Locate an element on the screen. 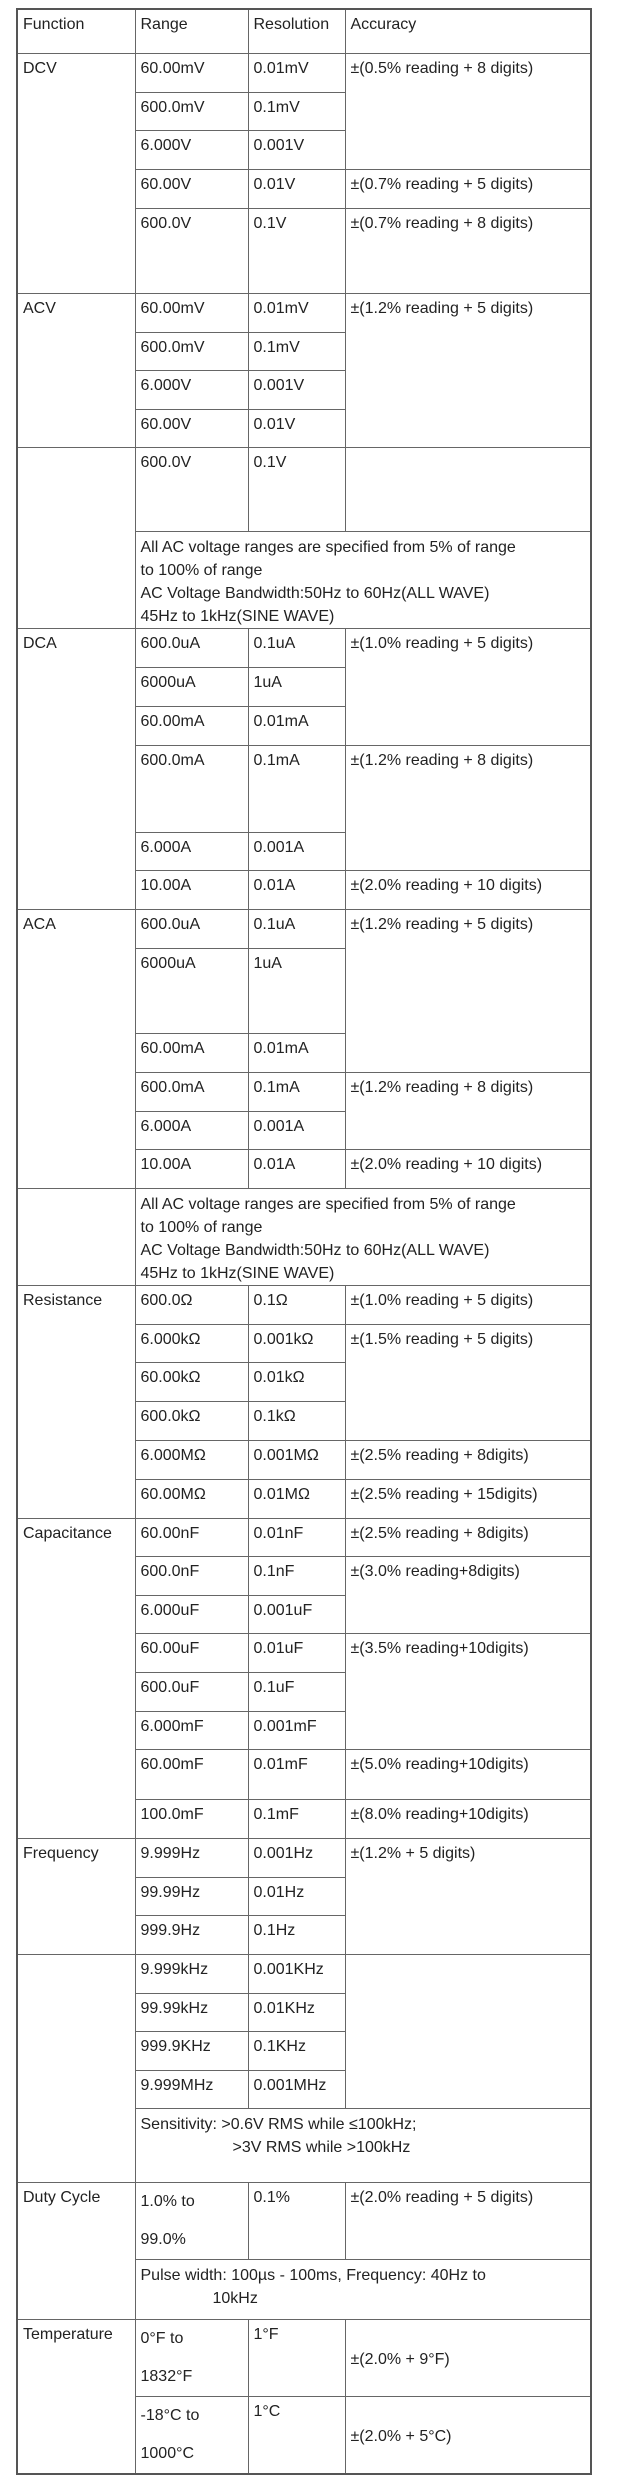  spec-row: 60.00uF 0.01uF ±(3.5% reading+10digits) is located at coordinates (304, 1691).